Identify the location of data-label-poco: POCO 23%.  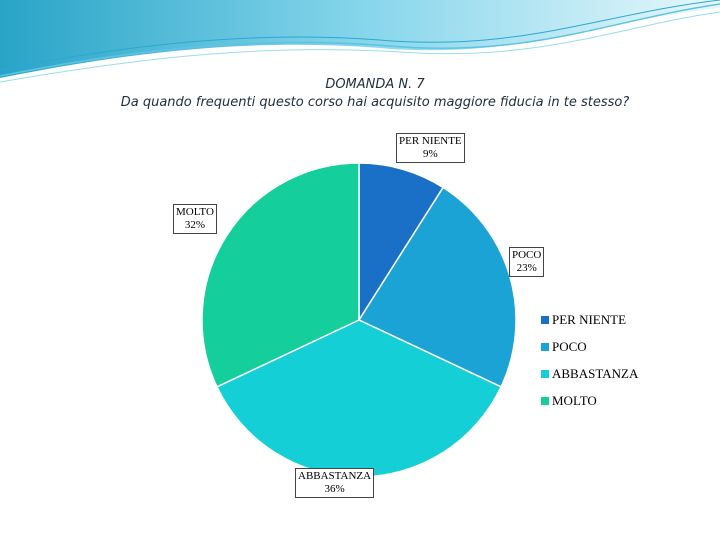
(527, 262).